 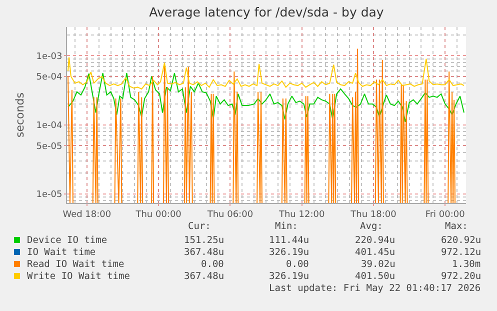 What do you see at coordinates (266, 12) in the screenshot?
I see `chart-title: Average latency for /dev/sda - by day` at bounding box center [266, 12].